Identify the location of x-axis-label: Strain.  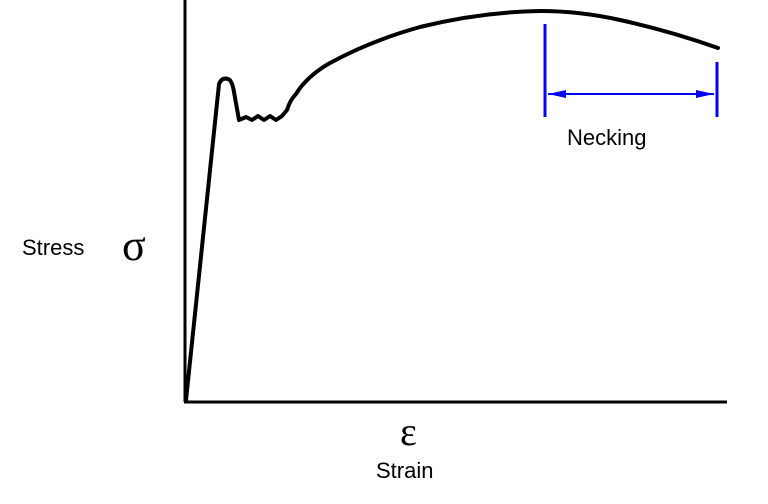
(405, 470).